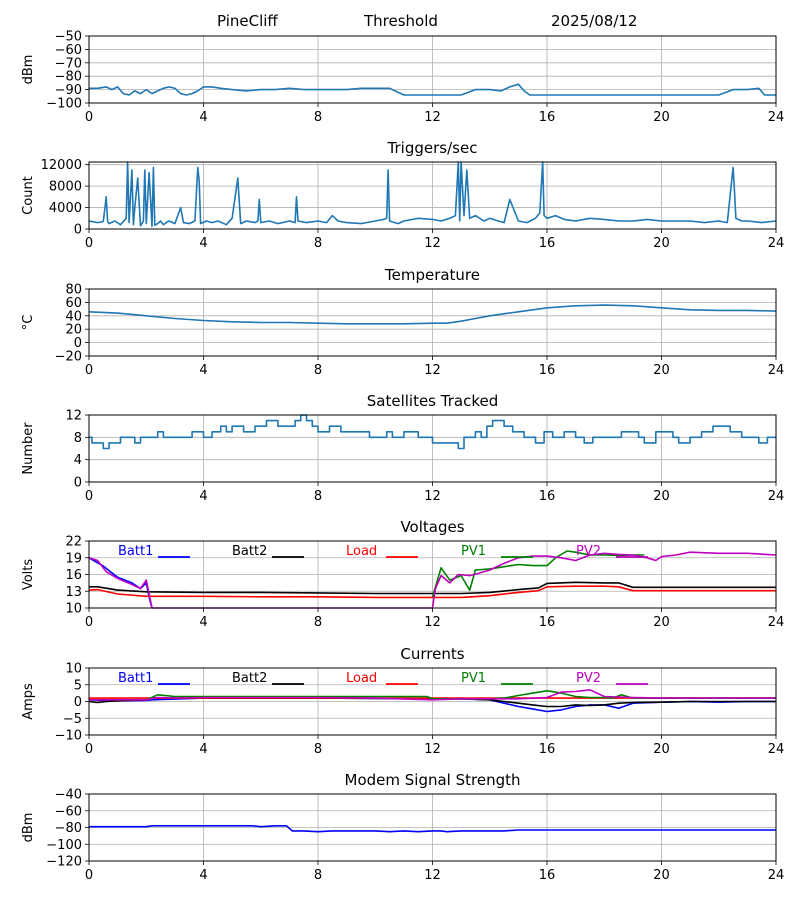 The image size is (800, 900). Describe the element at coordinates (473, 551) in the screenshot. I see `voltages-legend-label-pv1: PV1` at that location.